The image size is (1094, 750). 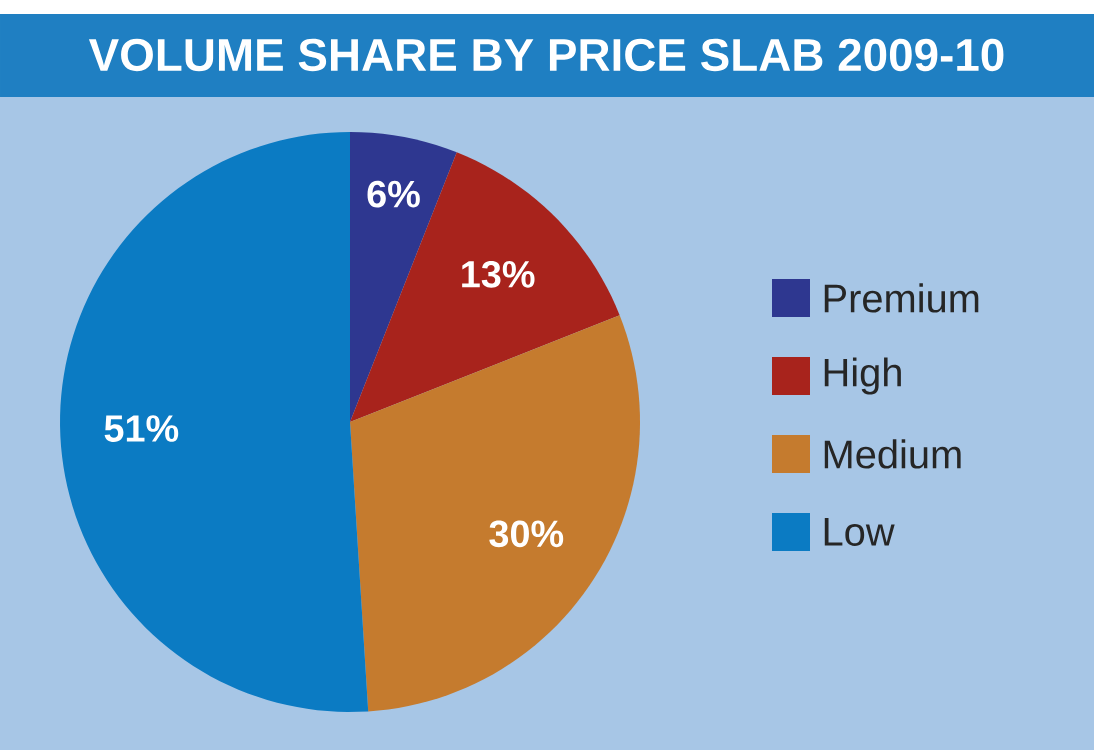 What do you see at coordinates (498, 274) in the screenshot?
I see `data-label: 13%` at bounding box center [498, 274].